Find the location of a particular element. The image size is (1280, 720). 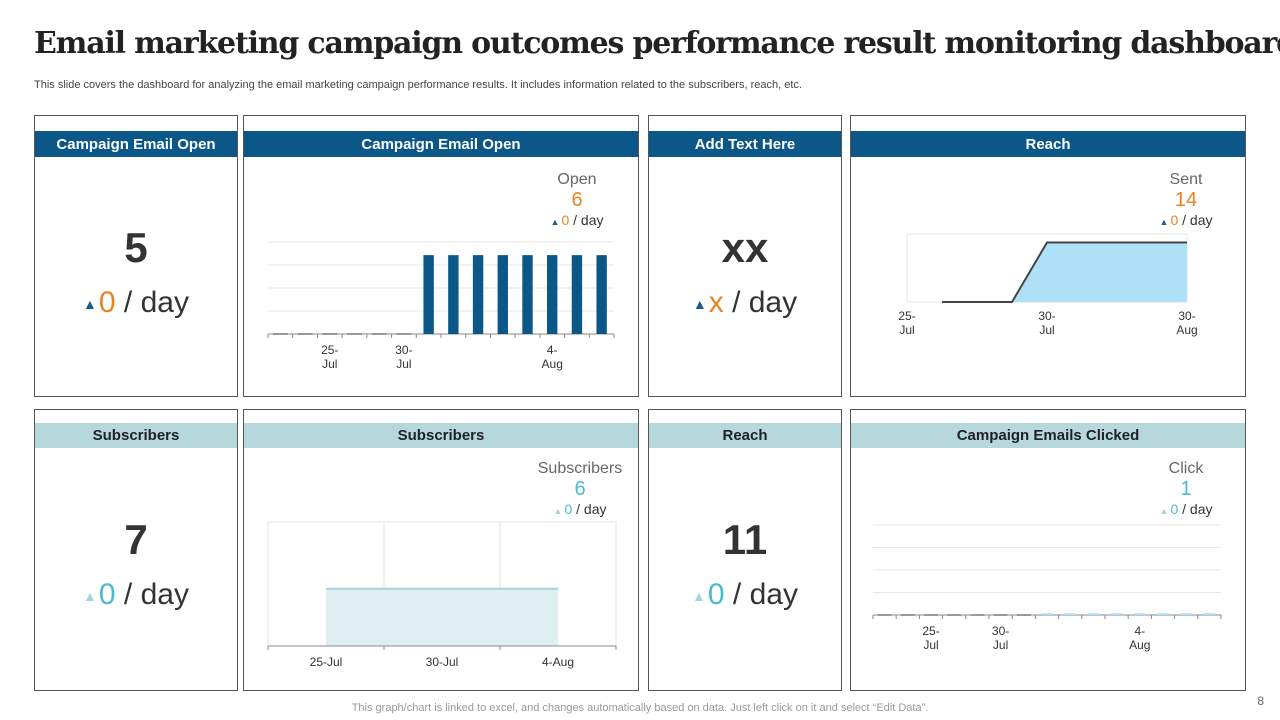

chart-subscribers-area: 25-Jul 30-Jul 4-Aug is located at coordinates (442, 595).